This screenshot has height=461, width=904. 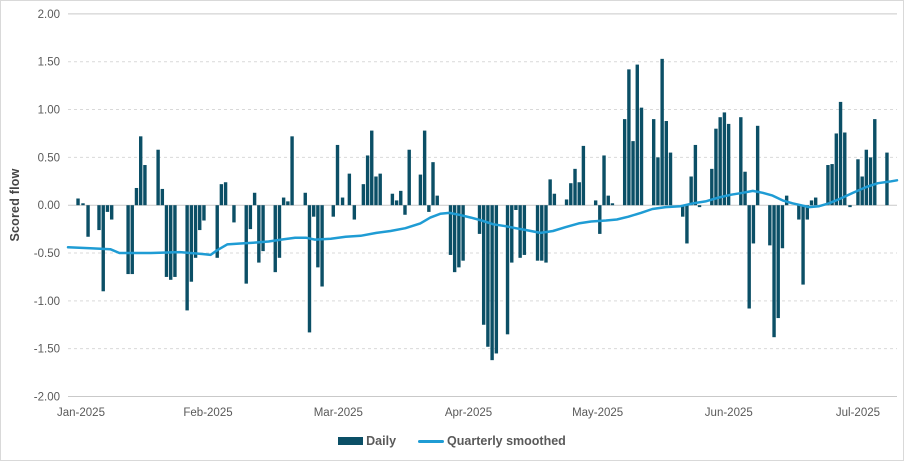 I want to click on legend: Daily Quarterly smoothed, so click(x=452, y=441).